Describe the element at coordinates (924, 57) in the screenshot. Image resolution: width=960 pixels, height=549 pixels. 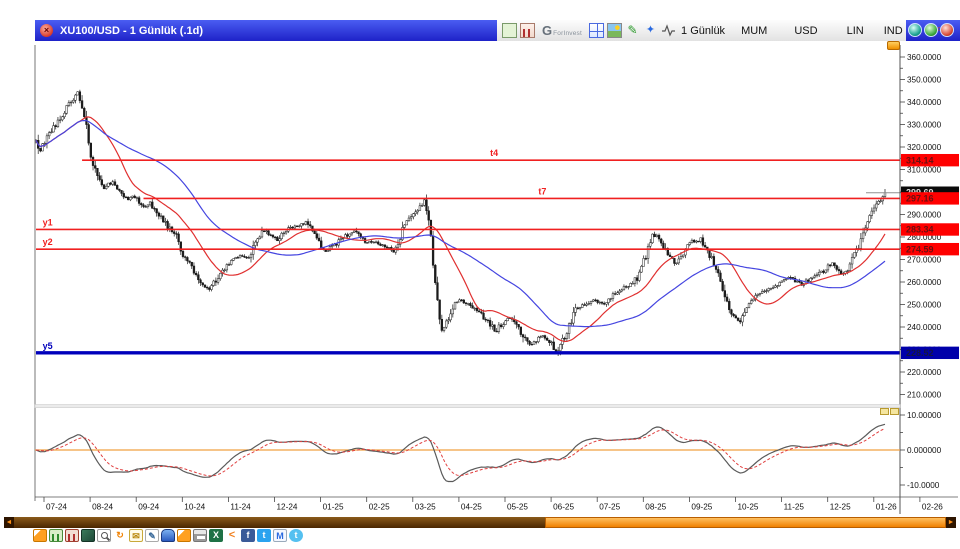
I see `svg-text: 360.0000` at that location.